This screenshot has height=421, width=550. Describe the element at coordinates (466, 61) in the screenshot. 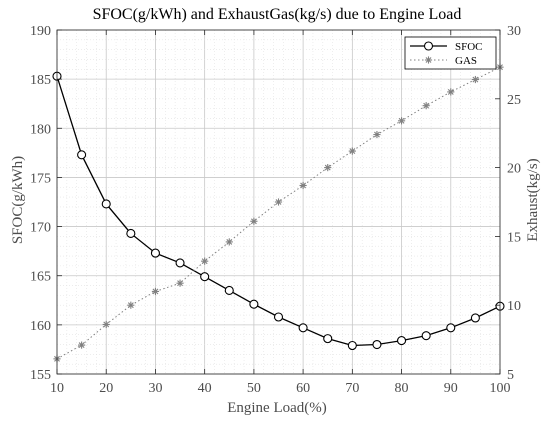

I see `legend-label-gas: GAS` at that location.